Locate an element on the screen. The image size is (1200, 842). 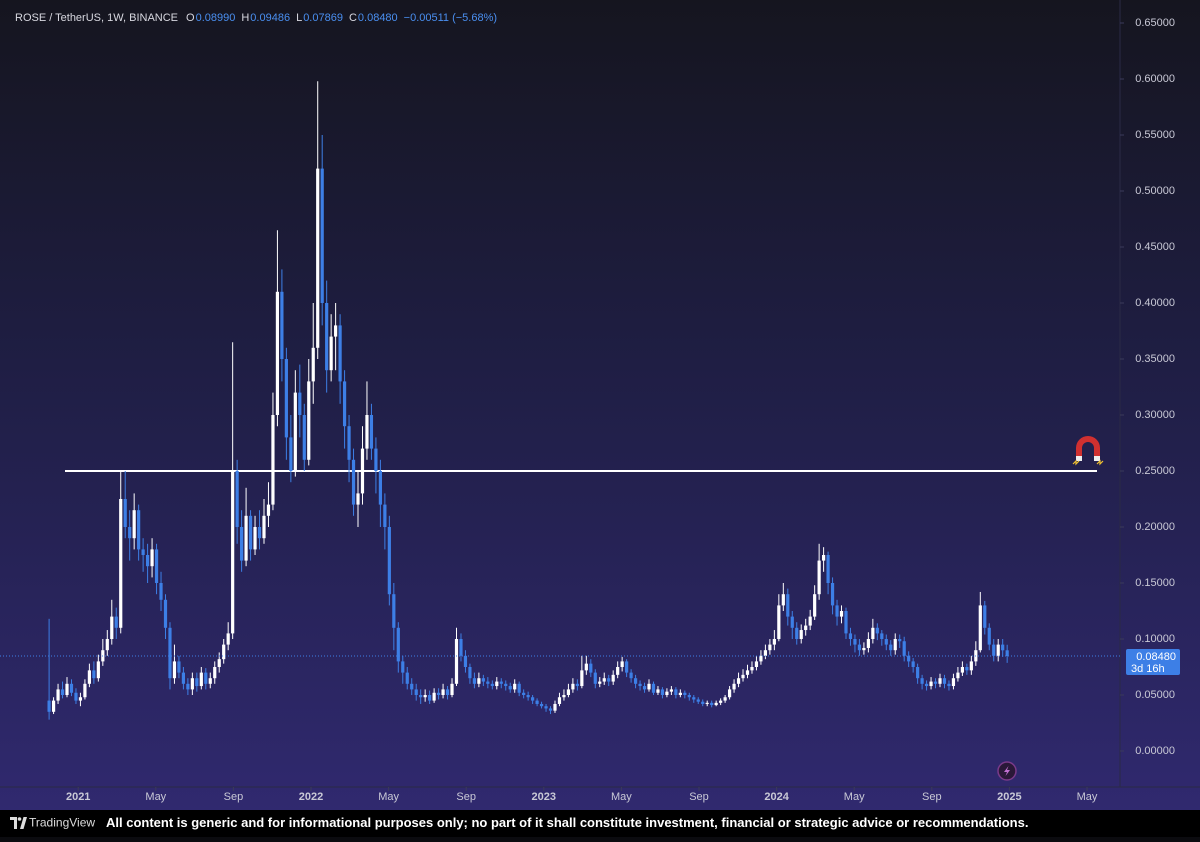
x-tick-label: 2023 is located at coordinates (544, 797).